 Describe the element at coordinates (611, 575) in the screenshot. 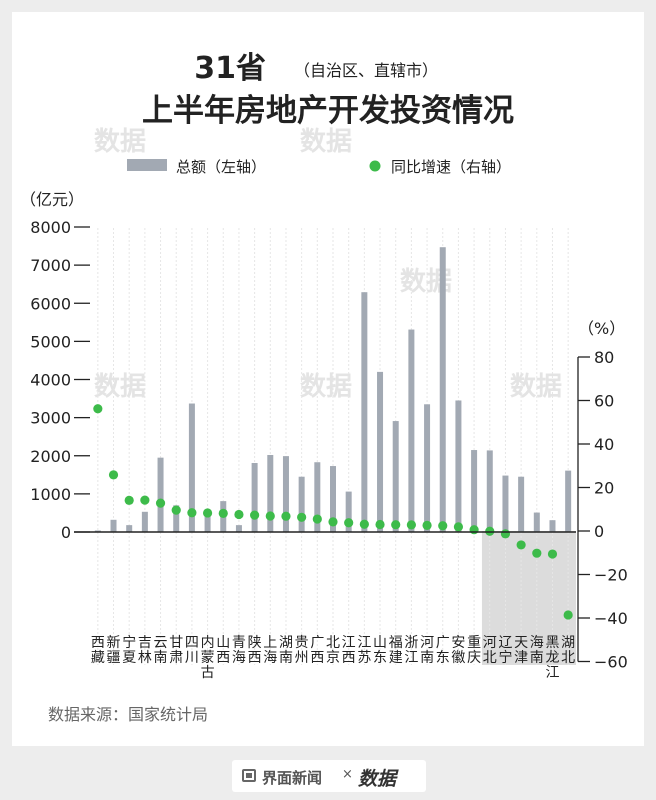

I see `right-axis-tick-label: −20` at that location.